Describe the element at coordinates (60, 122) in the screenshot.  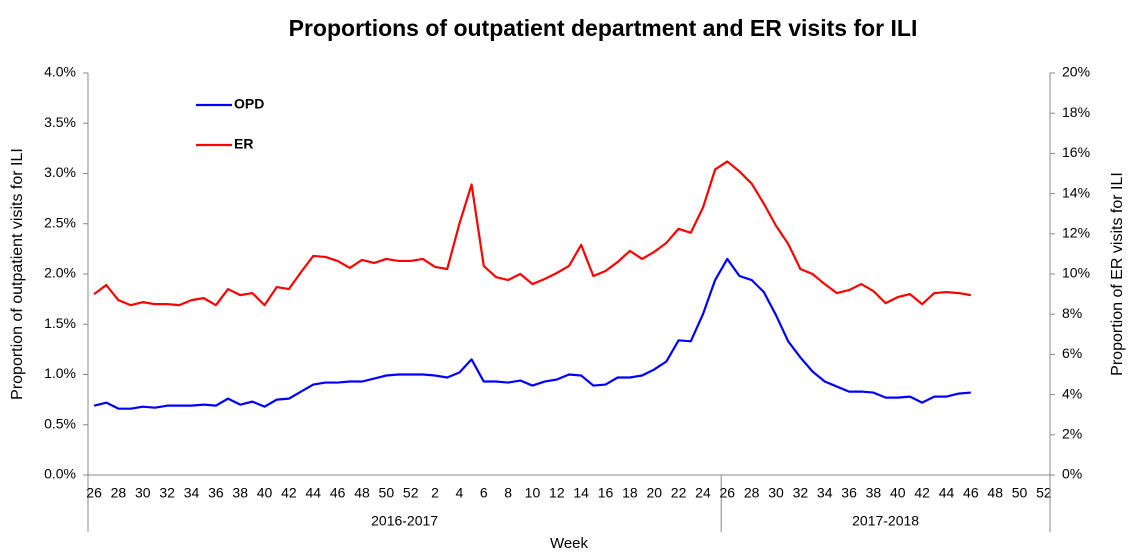
I see `y-tick-label: 3.5%` at that location.